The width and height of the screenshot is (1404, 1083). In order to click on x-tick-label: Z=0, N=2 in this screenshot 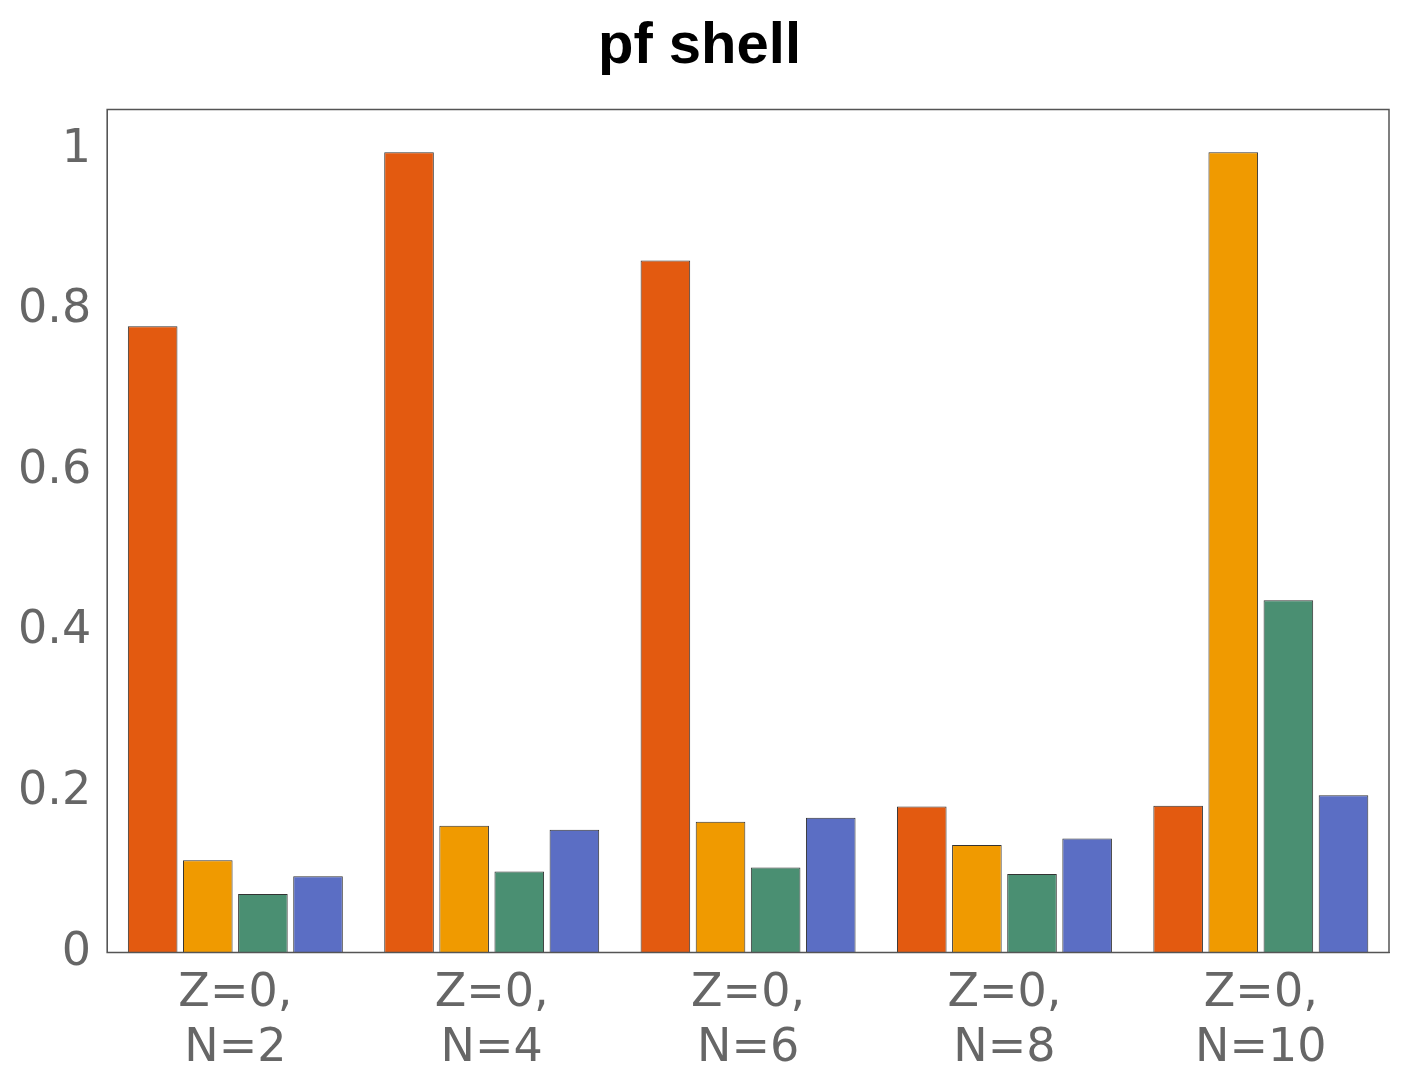, I will do `click(235, 1018)`.